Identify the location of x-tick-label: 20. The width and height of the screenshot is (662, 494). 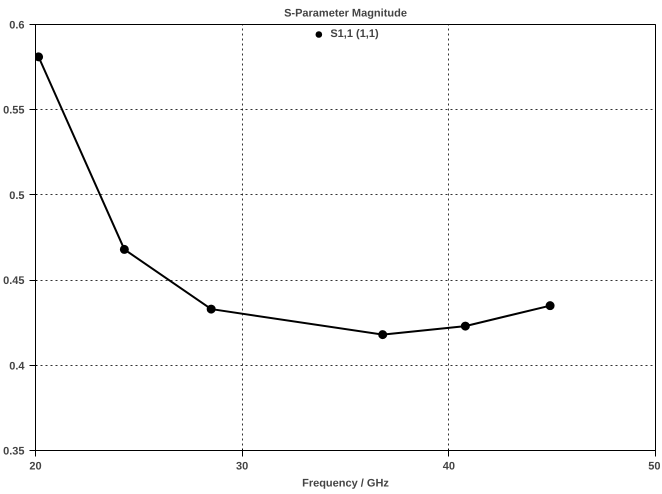
(35, 466).